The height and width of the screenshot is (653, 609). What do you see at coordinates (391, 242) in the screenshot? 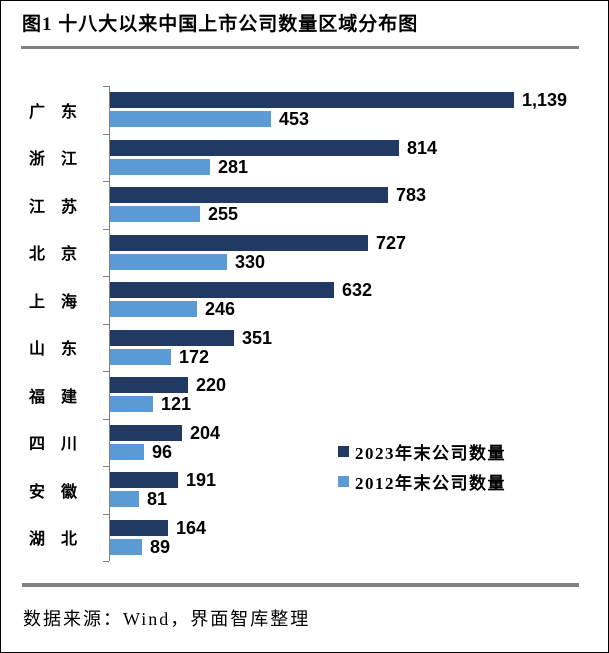
I see `bar-value-2023: 727` at bounding box center [391, 242].